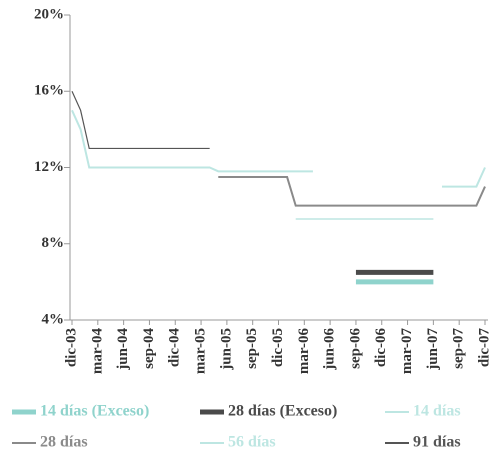 The height and width of the screenshot is (456, 489). Describe the element at coordinates (64, 442) in the screenshot. I see `legend-label: 28 días` at that location.